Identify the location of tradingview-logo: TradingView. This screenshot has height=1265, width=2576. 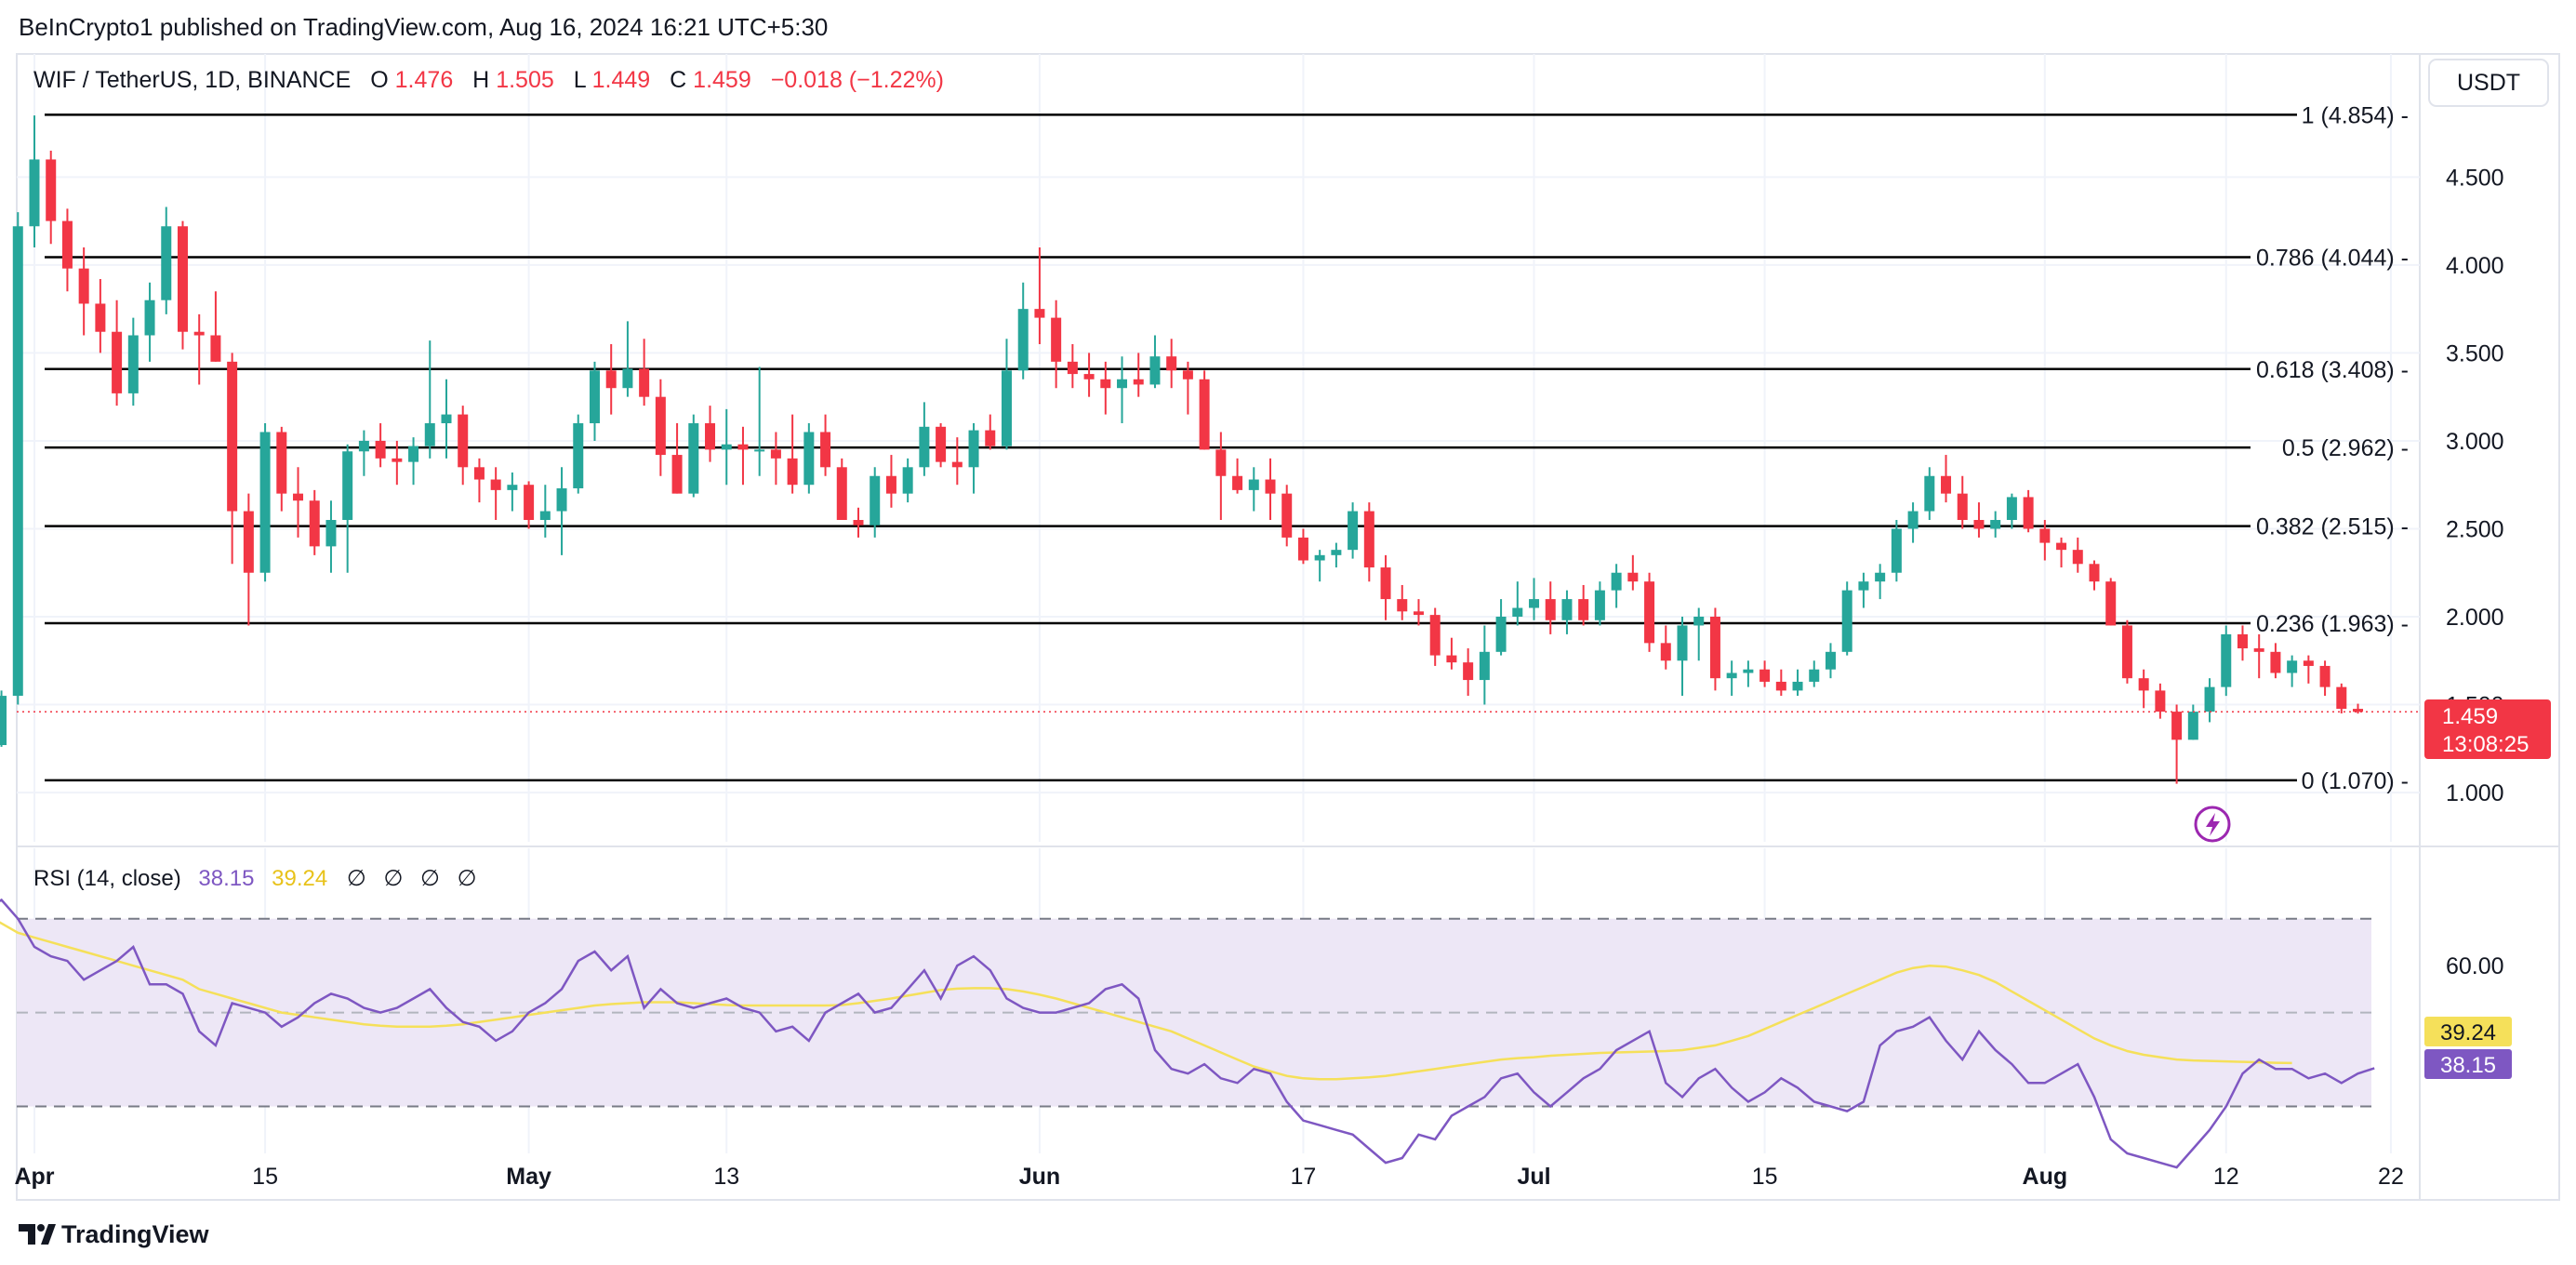
(114, 1234).